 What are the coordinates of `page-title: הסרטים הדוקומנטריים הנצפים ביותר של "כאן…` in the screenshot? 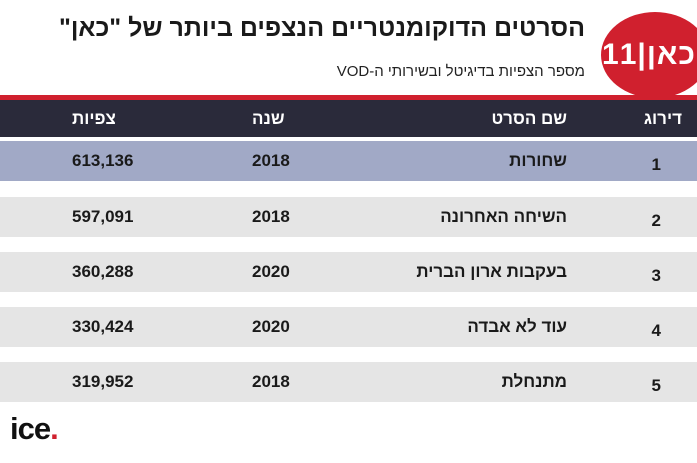 It's located at (322, 28).